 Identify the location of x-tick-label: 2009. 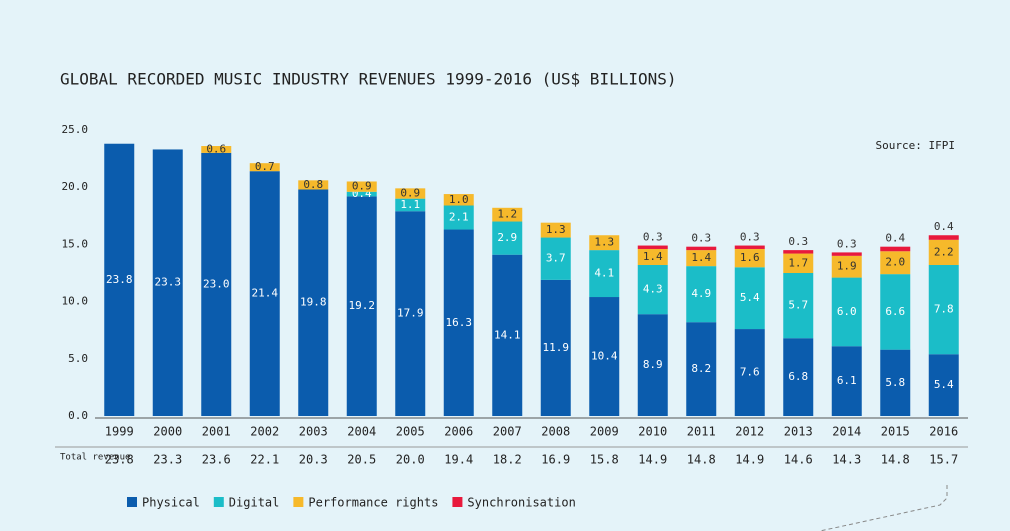
(604, 432).